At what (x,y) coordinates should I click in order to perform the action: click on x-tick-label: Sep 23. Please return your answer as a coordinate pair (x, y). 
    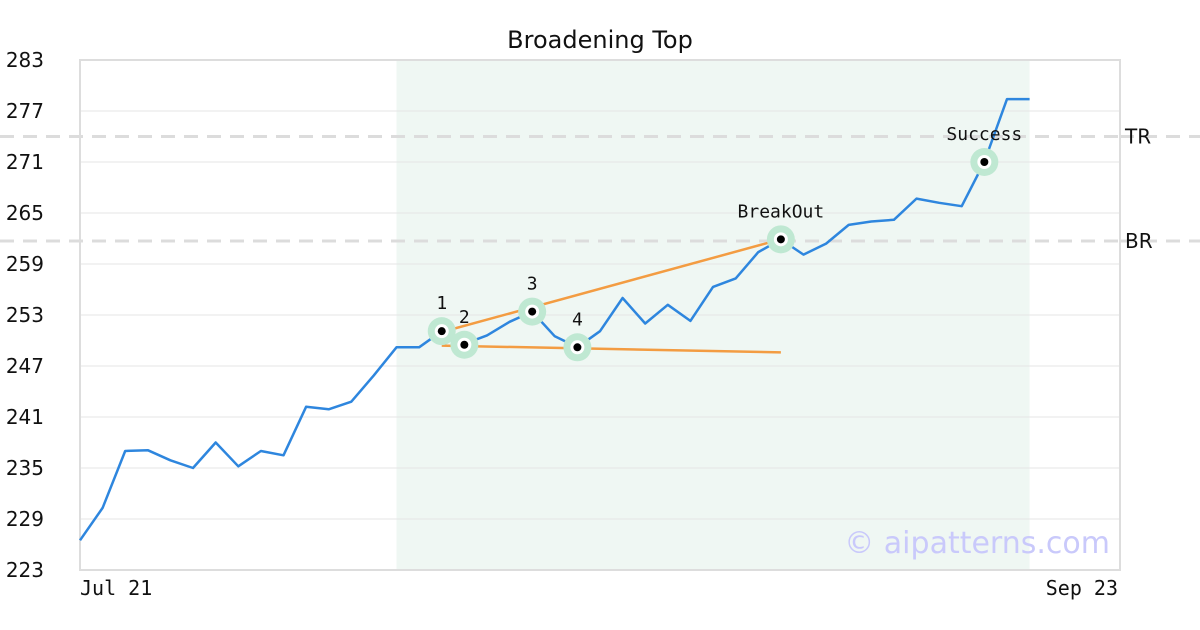
    Looking at the image, I should click on (1082, 588).